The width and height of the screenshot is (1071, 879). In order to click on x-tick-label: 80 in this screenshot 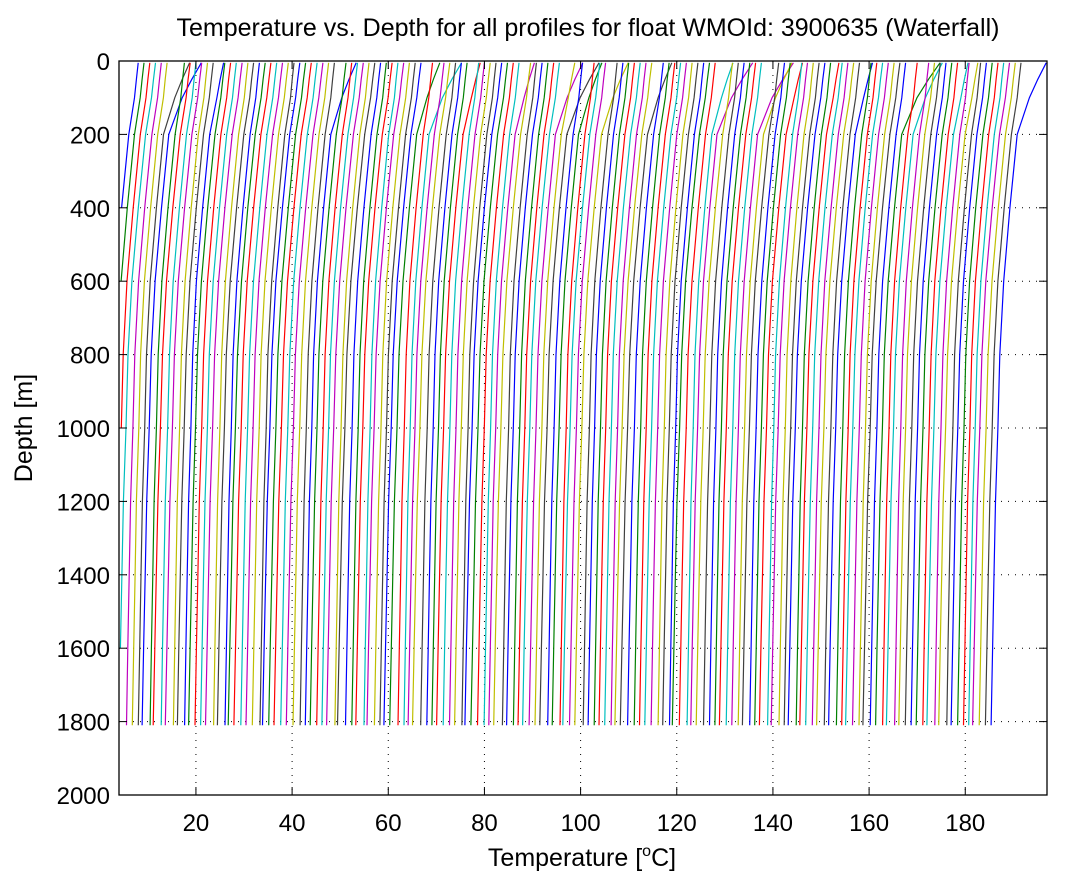, I will do `click(484, 823)`.